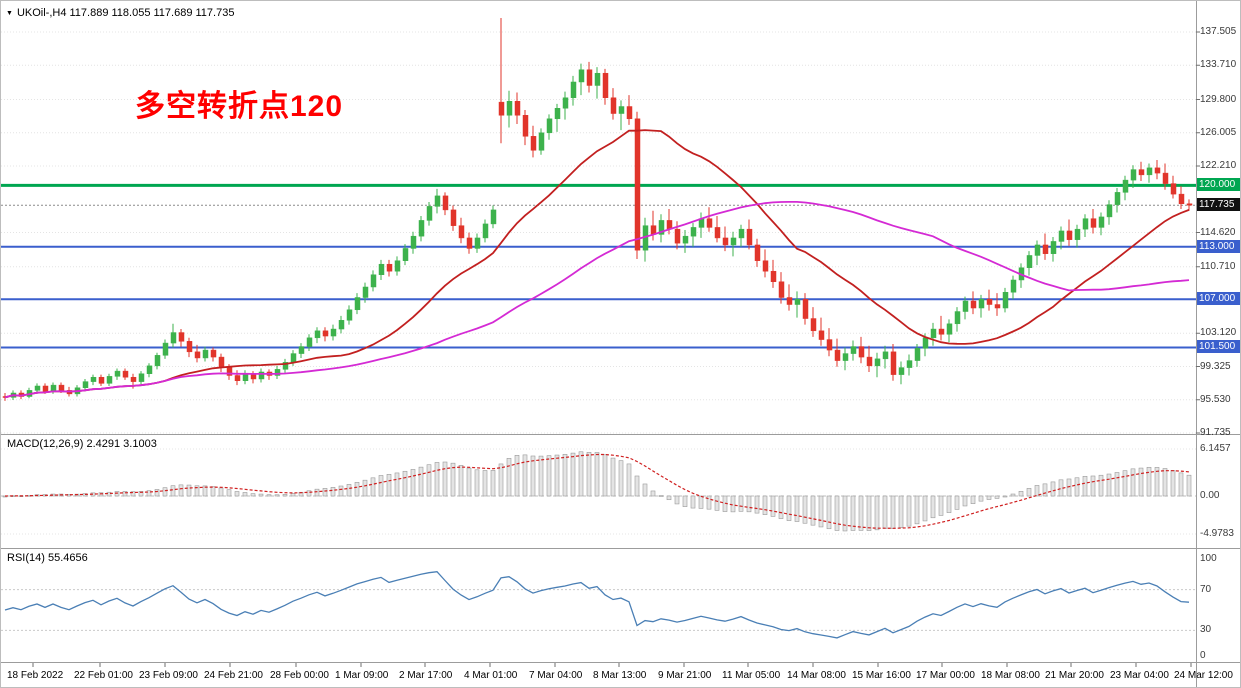  I want to click on rsi-indicator-label: RSI(14) 55.4656, so click(47, 558).